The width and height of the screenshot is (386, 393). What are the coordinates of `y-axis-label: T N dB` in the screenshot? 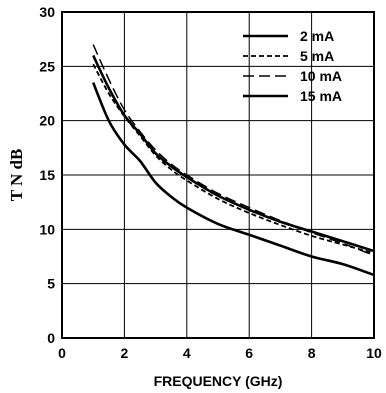 It's located at (16, 175).